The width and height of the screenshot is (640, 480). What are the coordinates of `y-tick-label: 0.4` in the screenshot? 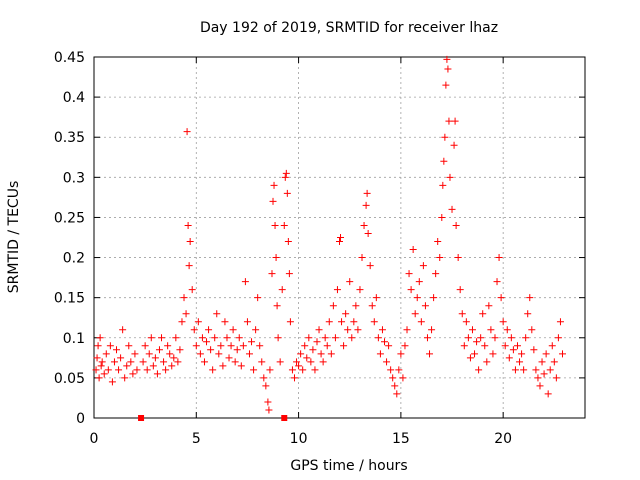 It's located at (74, 98).